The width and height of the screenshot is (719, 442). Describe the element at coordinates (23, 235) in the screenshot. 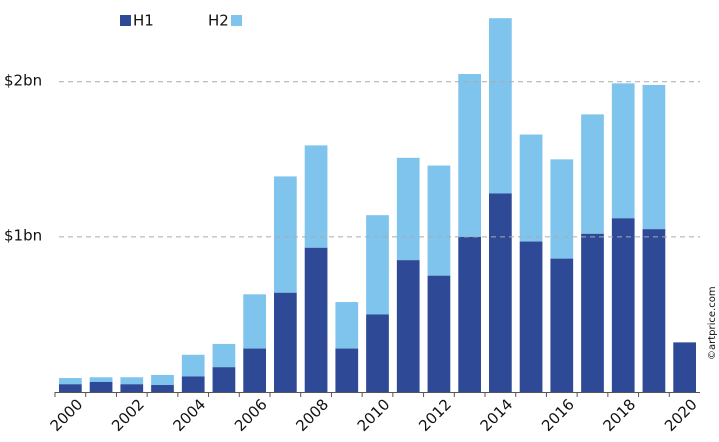

I see `y-tick-label: $1bn` at that location.